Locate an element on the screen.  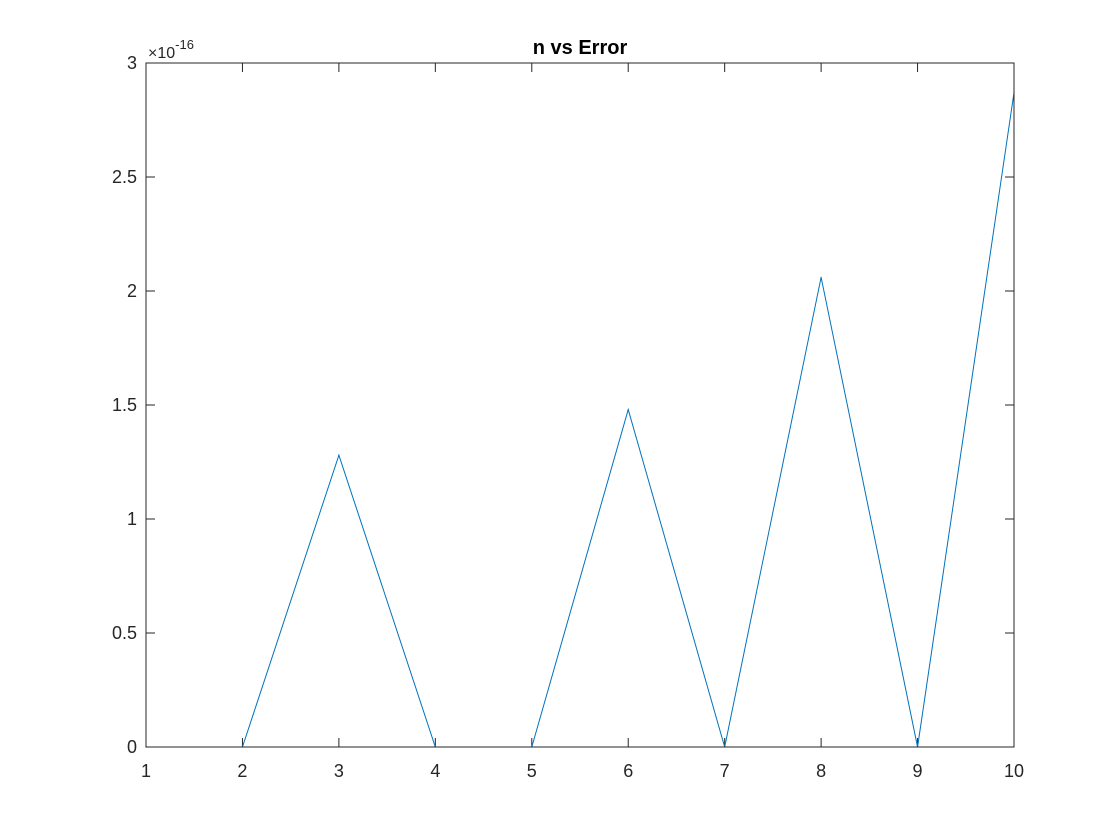
y-tick-label: 1 is located at coordinates (132, 519).